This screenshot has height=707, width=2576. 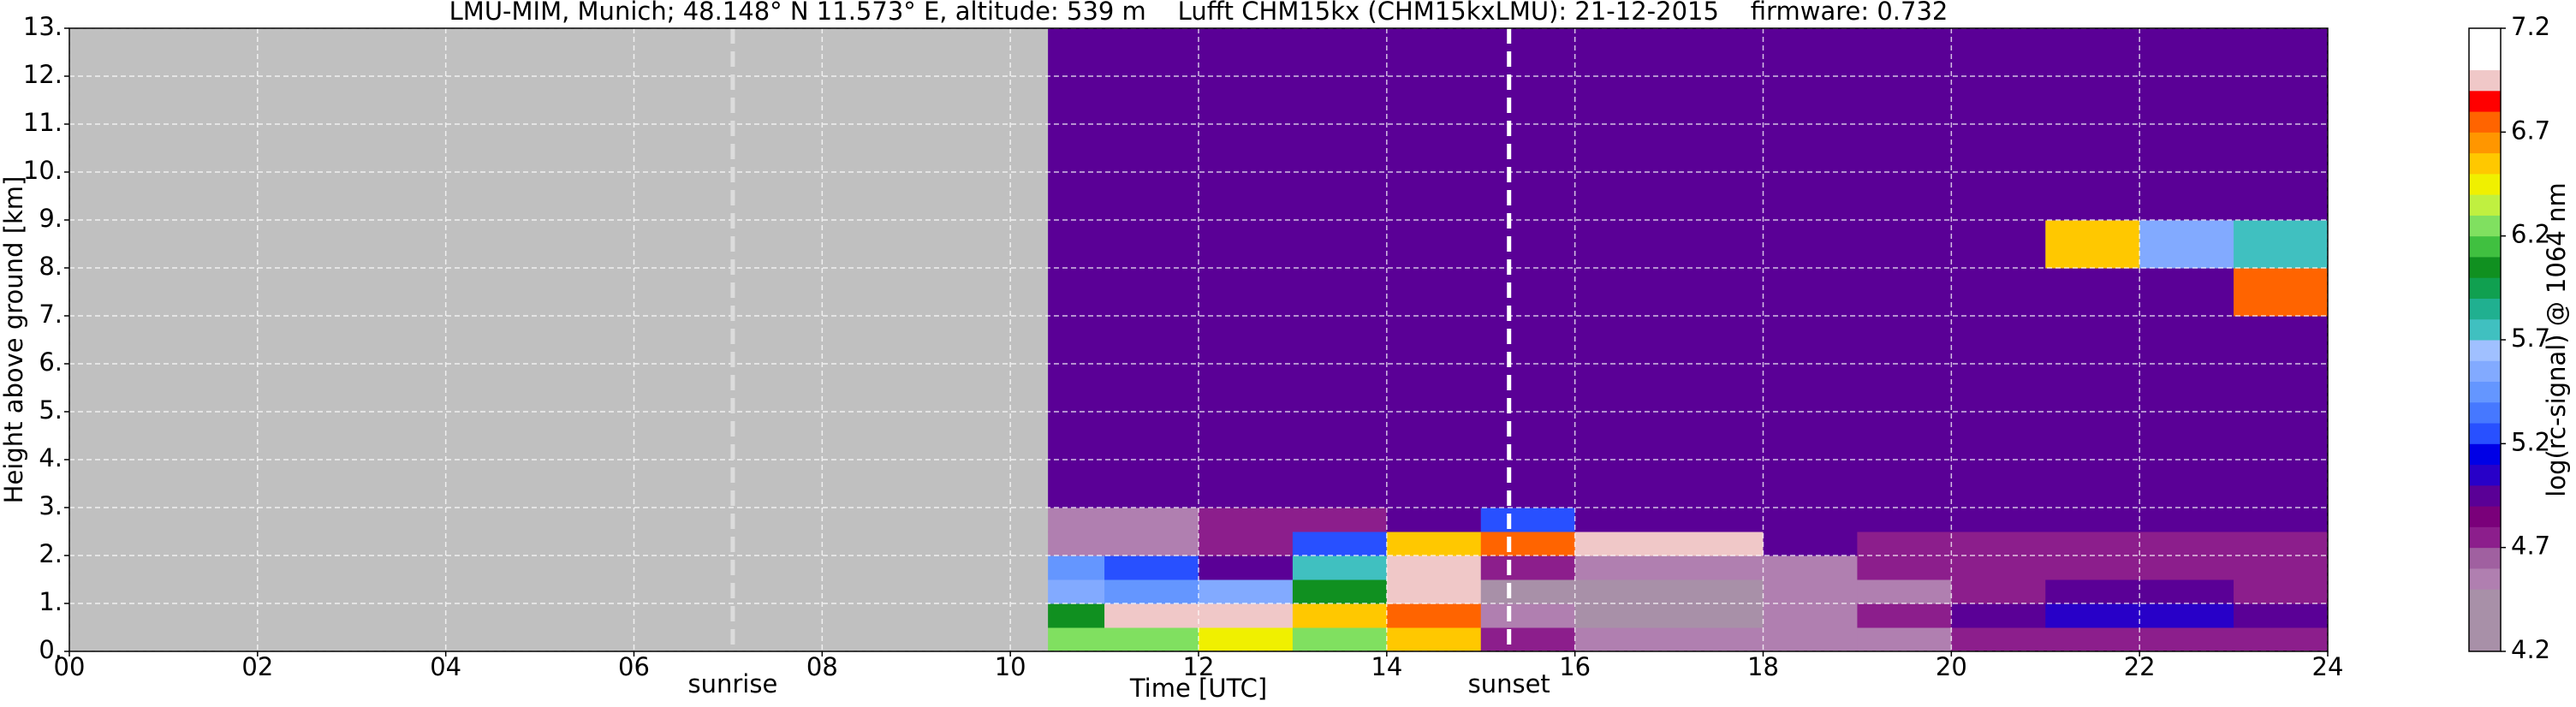 What do you see at coordinates (1199, 666) in the screenshot?
I see `x-tick-label: 12` at bounding box center [1199, 666].